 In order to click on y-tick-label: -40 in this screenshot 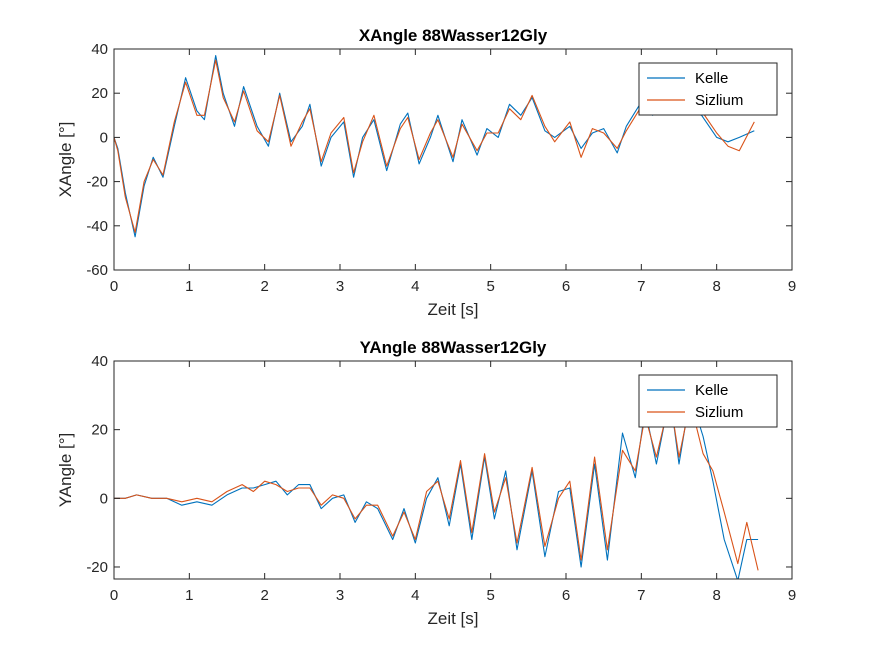, I will do `click(97, 226)`.